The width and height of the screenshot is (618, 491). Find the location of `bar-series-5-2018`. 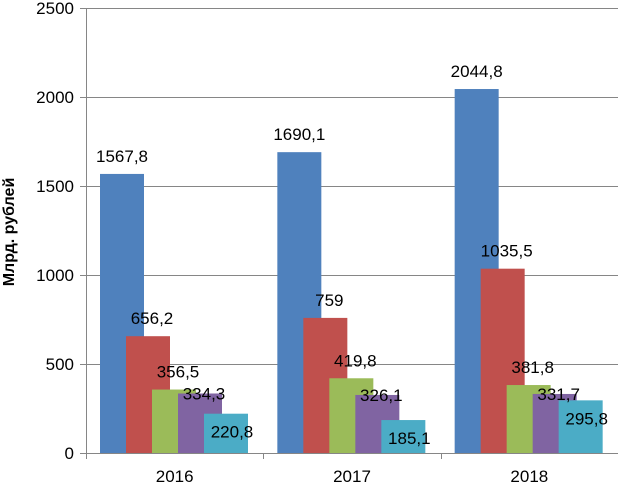

bar-series-5-2018 is located at coordinates (580, 426).